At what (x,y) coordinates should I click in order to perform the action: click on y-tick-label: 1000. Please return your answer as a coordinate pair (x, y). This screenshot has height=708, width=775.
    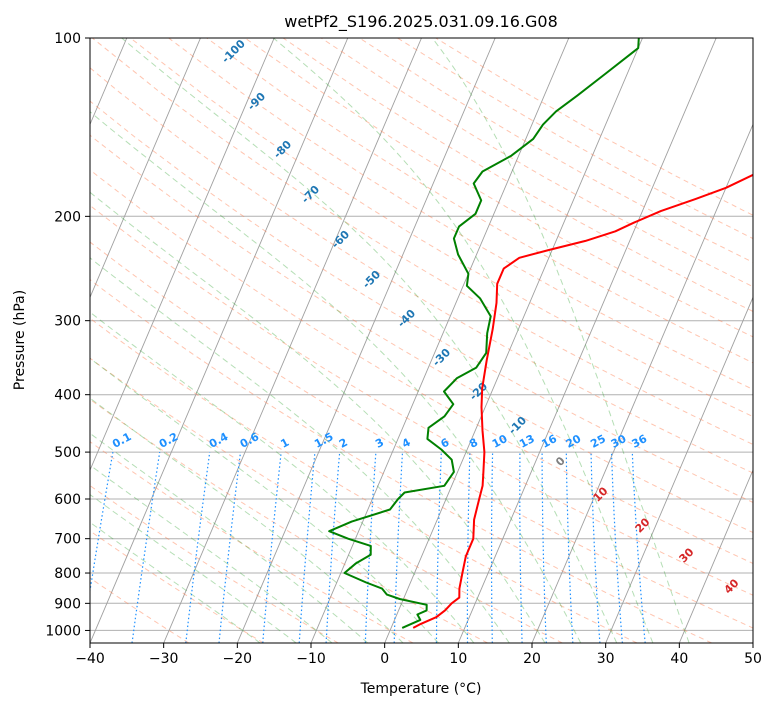
    Looking at the image, I should click on (63, 631).